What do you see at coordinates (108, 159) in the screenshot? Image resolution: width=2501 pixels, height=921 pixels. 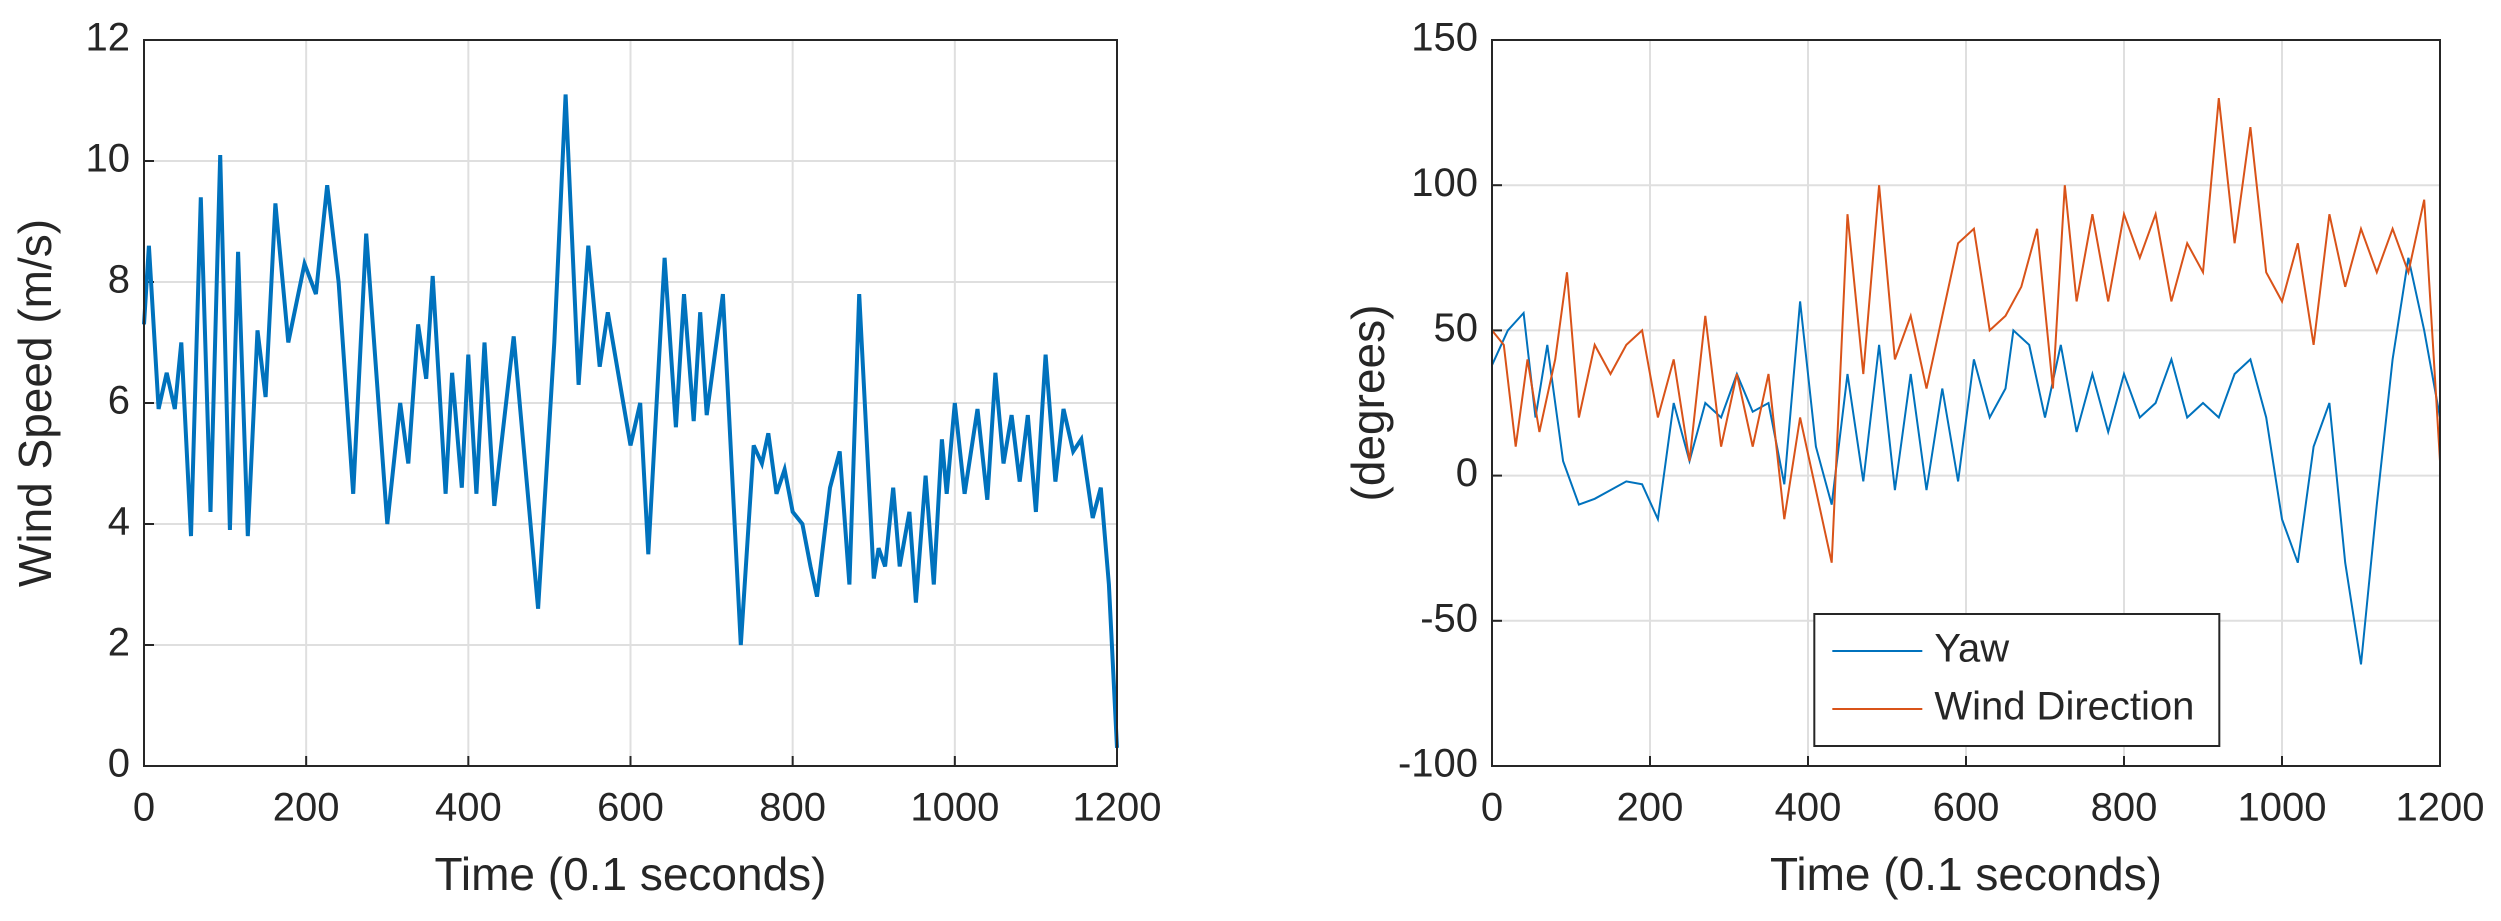 I see `y-tick-label: 10` at bounding box center [108, 159].